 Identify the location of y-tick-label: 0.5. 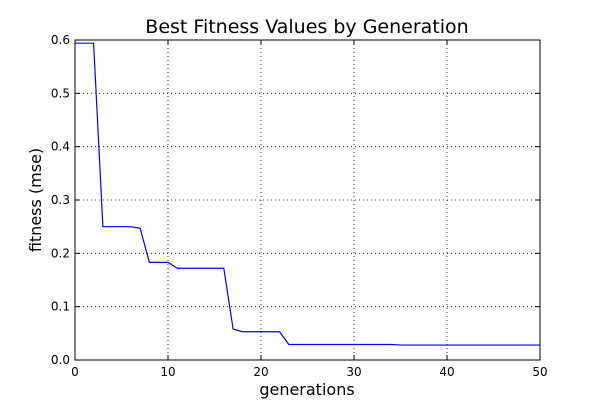
(60, 93).